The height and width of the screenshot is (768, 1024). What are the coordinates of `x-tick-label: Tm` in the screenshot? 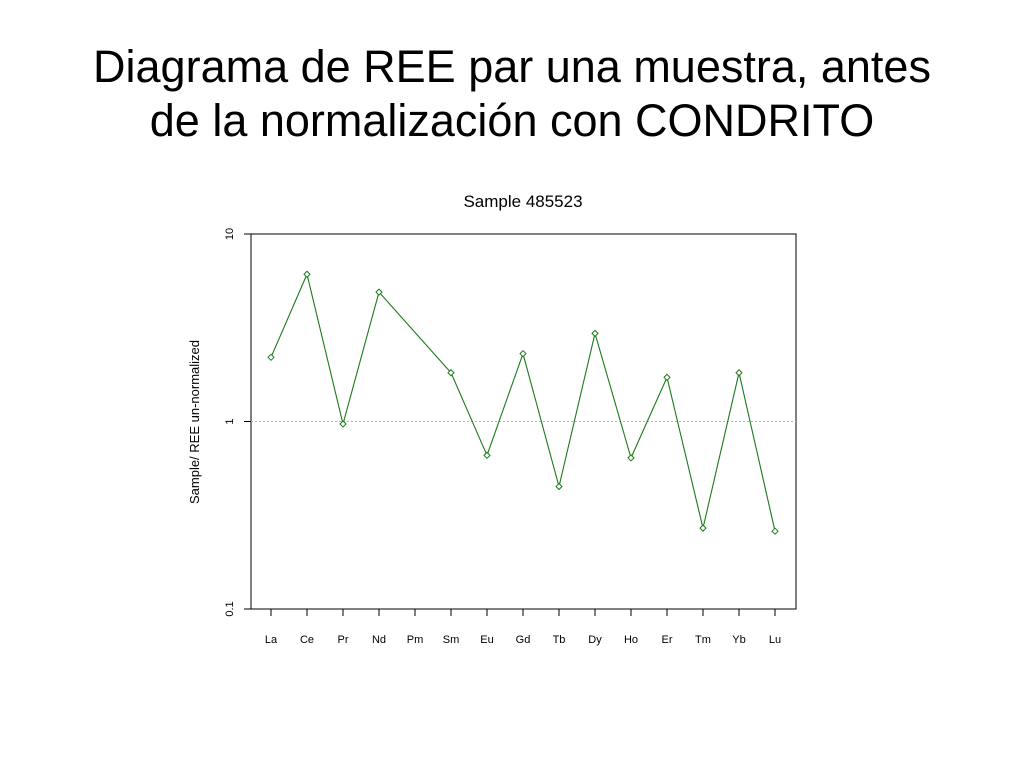 It's located at (703, 640).